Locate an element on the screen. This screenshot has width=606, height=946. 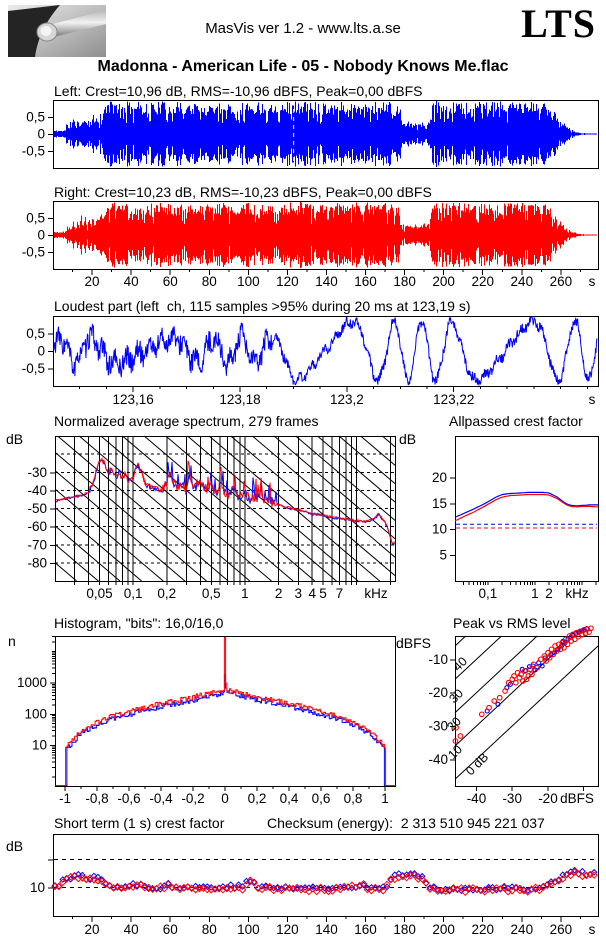
peak-xtick-label: -30 is located at coordinates (512, 798).